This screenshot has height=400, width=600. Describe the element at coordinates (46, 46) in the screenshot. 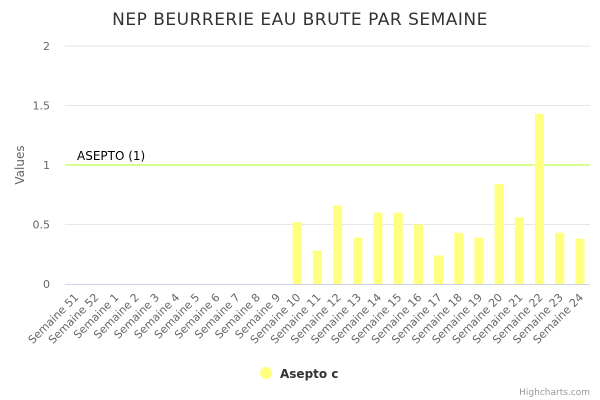

I see `y-tick-label: 2` at that location.